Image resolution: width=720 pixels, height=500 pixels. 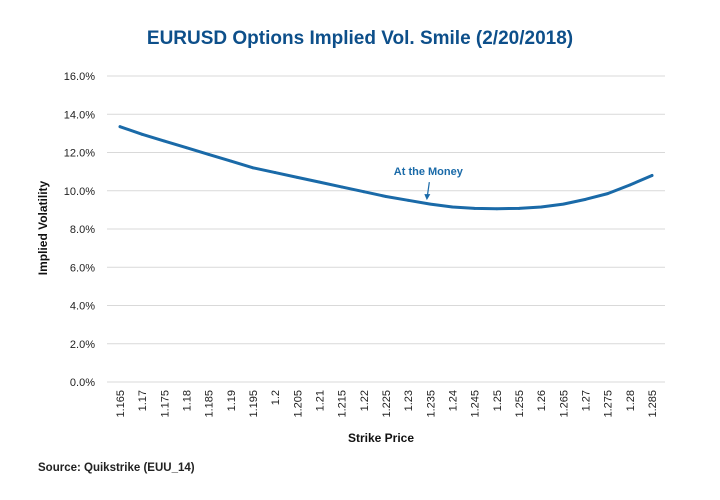 I want to click on x-tick-label: 1.22, so click(x=365, y=400).